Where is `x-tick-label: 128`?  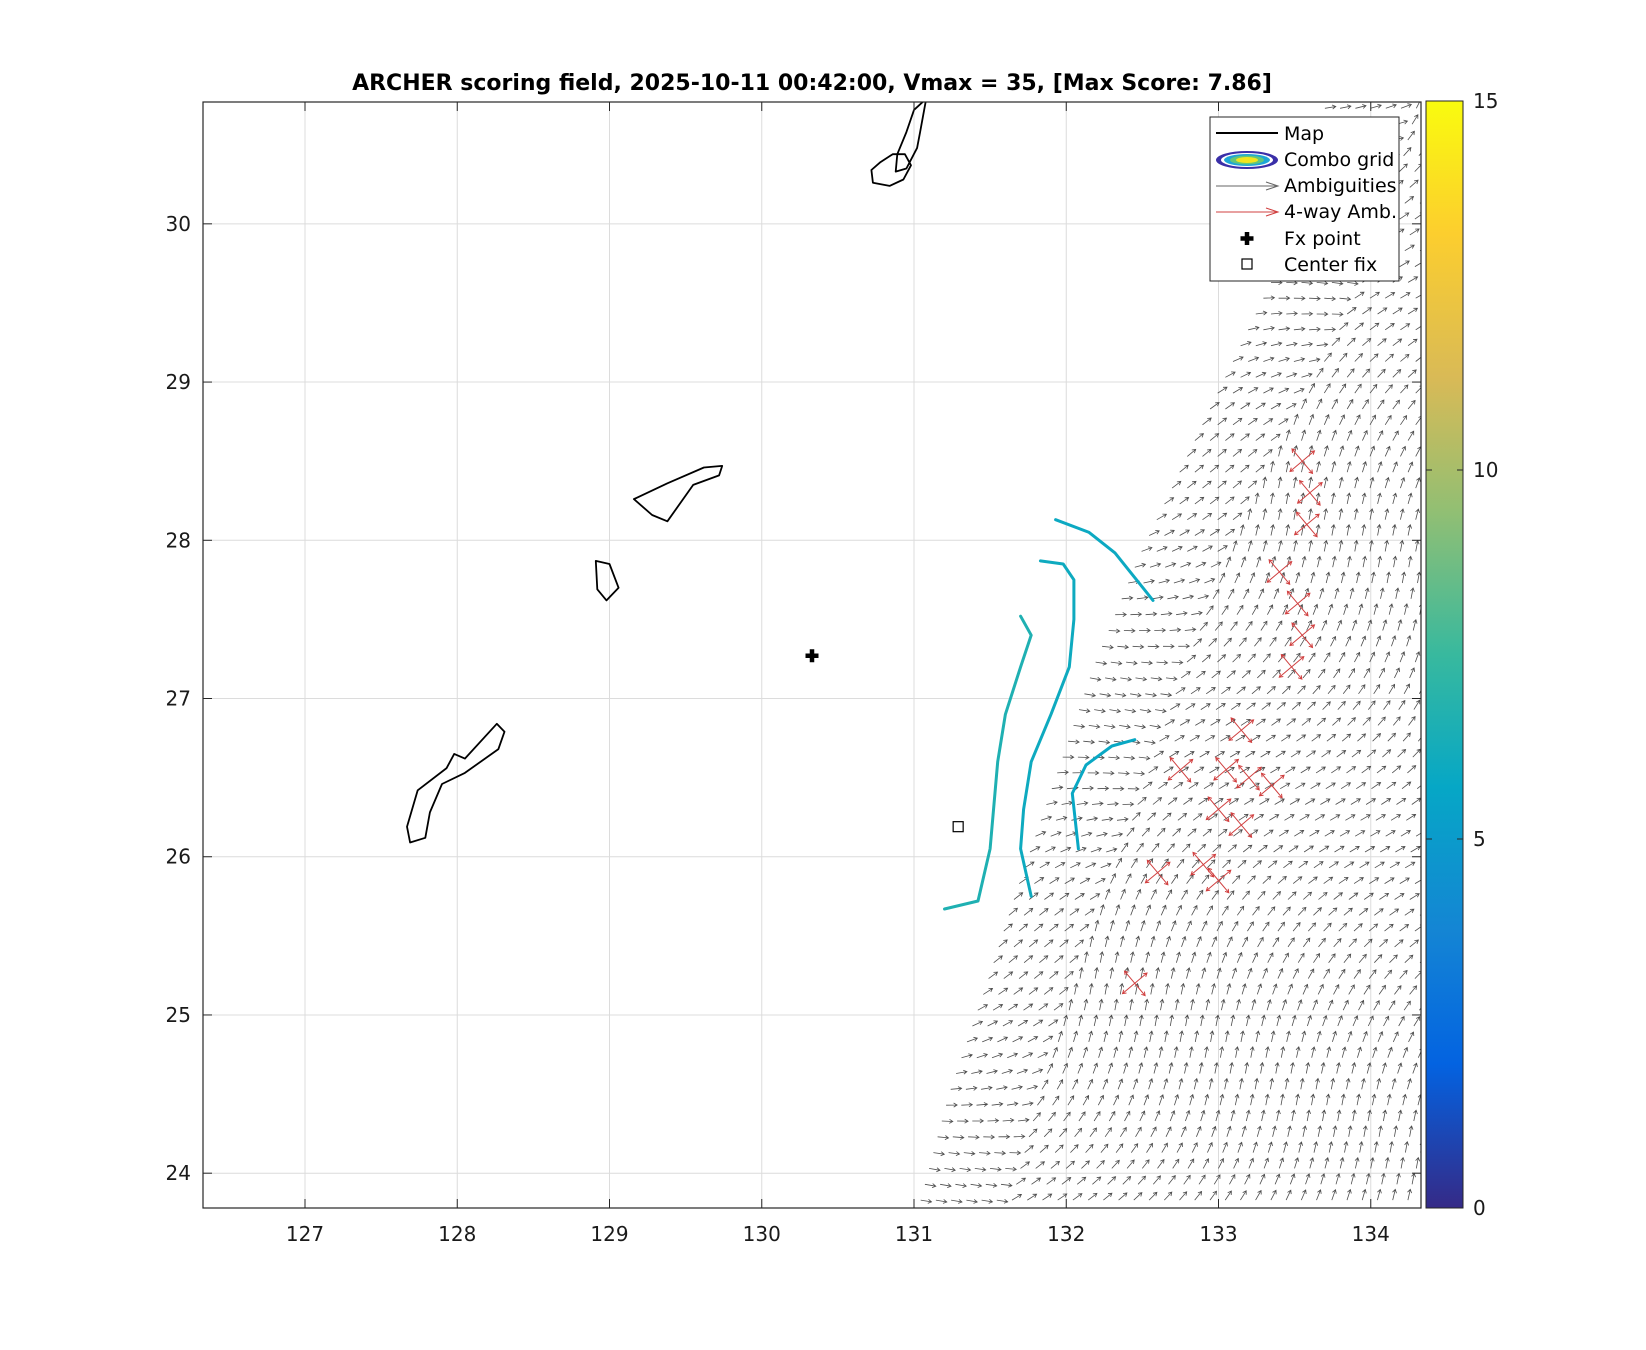 x-tick-label: 128 is located at coordinates (457, 1234).